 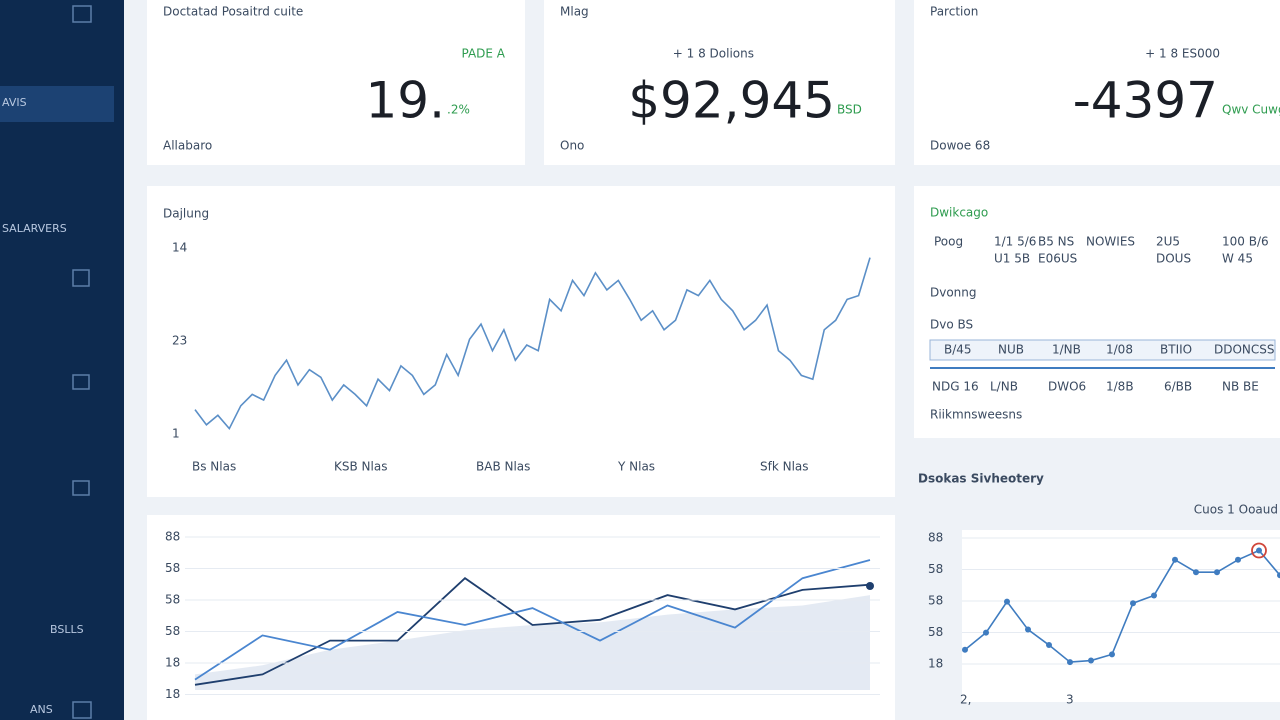 What do you see at coordinates (958, 350) in the screenshot?
I see `strip-label: B/45` at bounding box center [958, 350].